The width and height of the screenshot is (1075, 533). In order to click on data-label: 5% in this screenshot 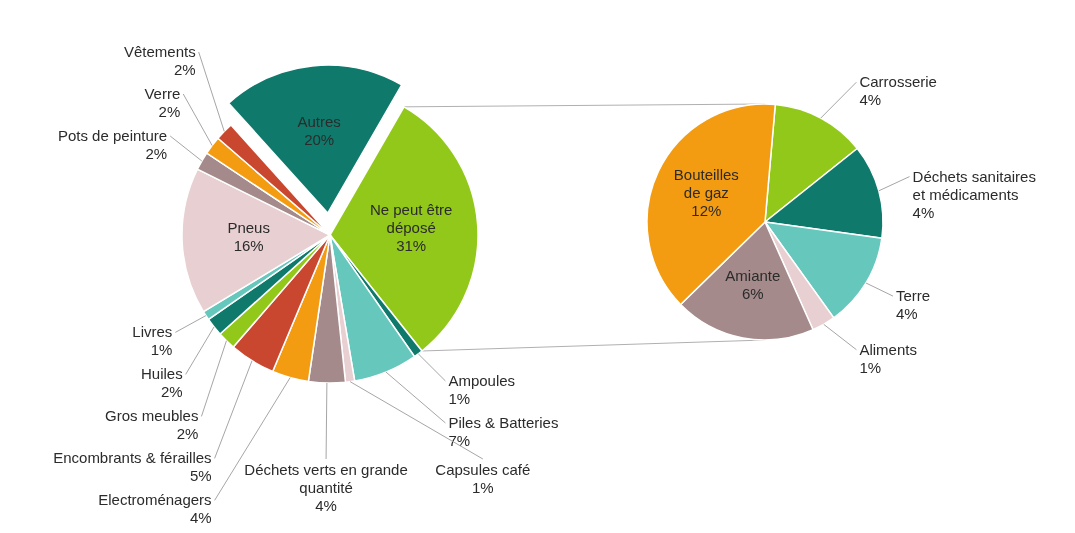, I will do `click(200, 476)`.